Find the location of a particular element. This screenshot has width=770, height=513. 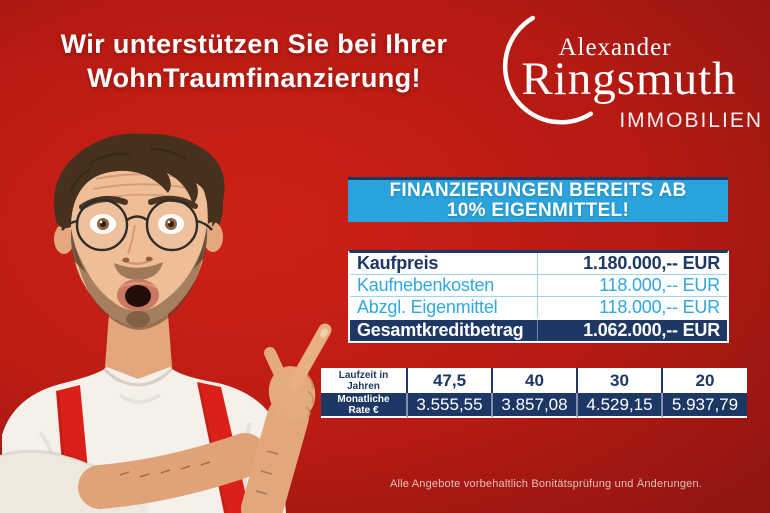

term-cell: 30 is located at coordinates (620, 380).